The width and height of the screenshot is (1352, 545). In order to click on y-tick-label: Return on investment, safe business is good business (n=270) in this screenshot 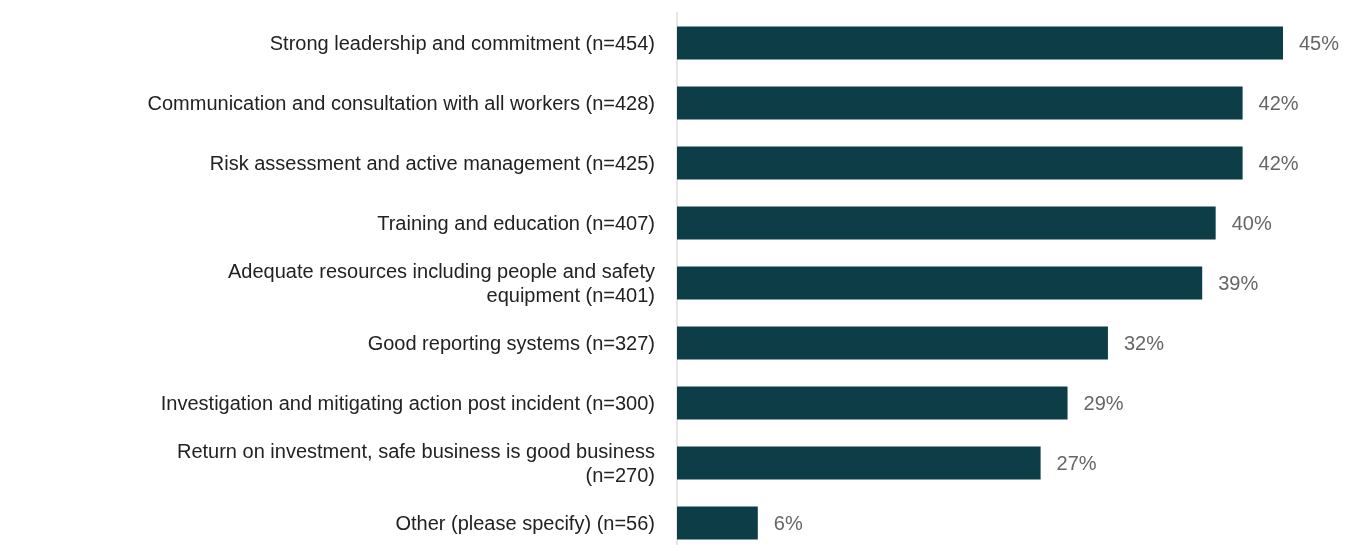, I will do `click(415, 463)`.